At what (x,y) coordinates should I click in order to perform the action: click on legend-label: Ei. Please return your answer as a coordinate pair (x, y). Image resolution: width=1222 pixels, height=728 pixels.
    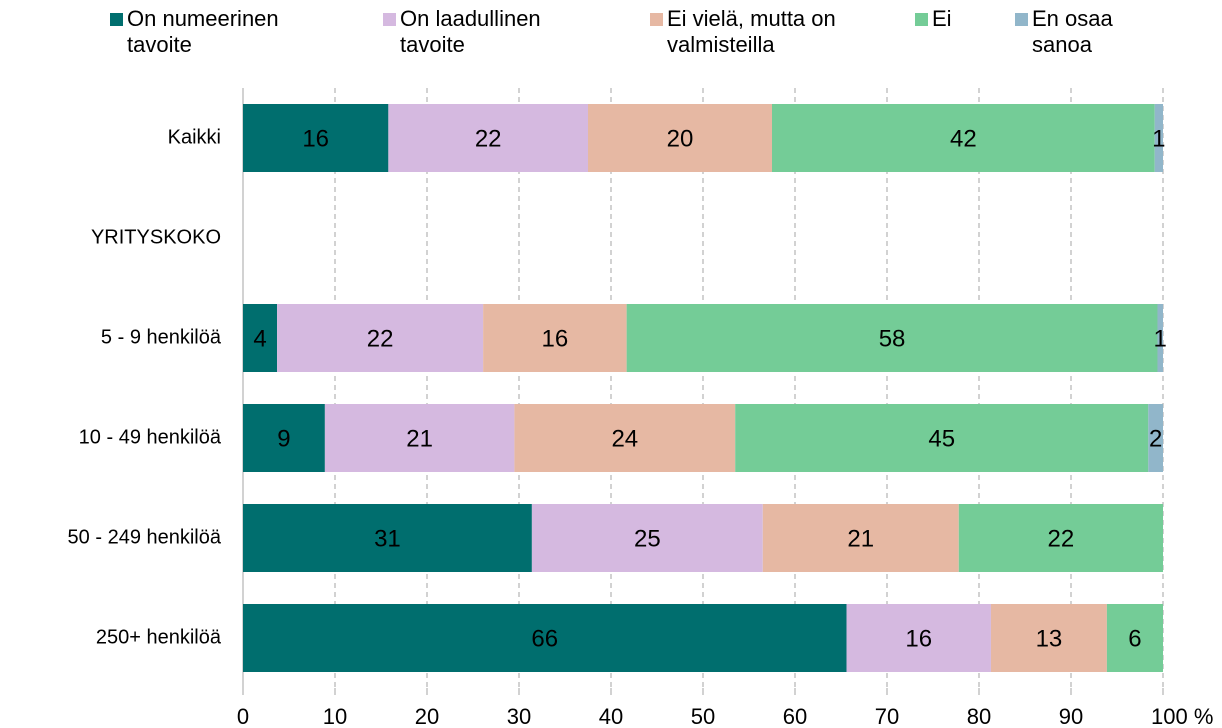
    Looking at the image, I should click on (942, 18).